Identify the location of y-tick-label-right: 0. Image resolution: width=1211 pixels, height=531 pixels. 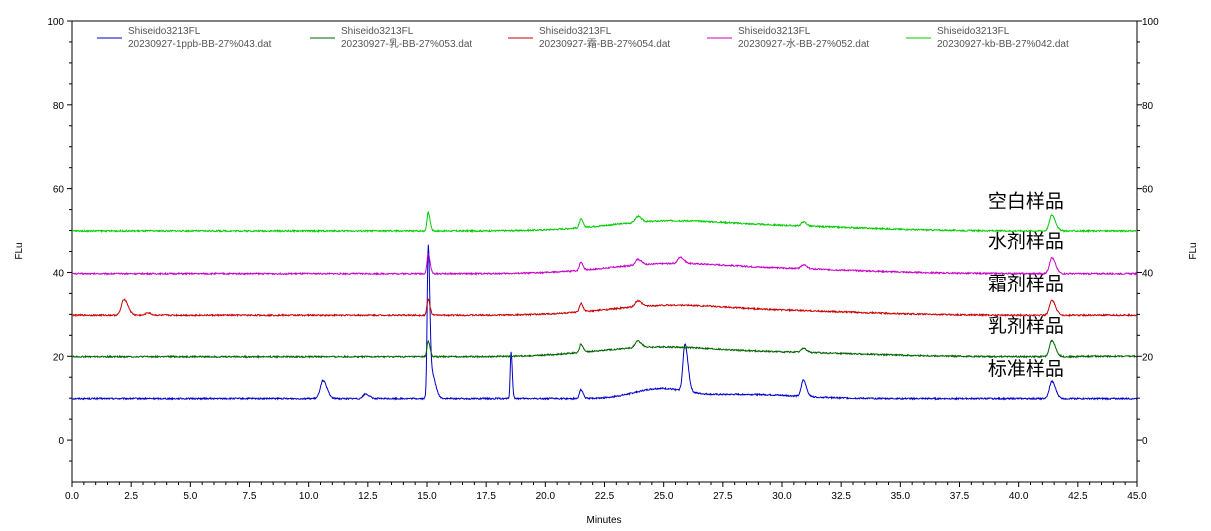
(1145, 441).